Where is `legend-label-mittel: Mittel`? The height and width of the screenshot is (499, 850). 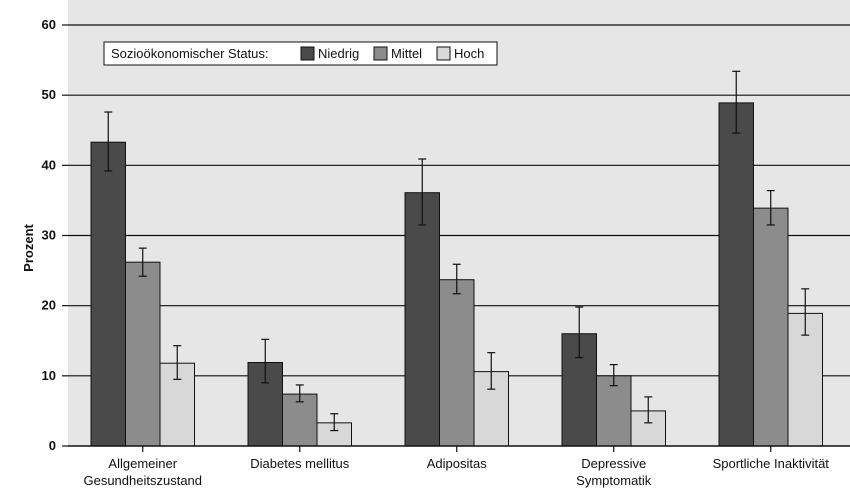
legend-label-mittel: Mittel is located at coordinates (406, 53).